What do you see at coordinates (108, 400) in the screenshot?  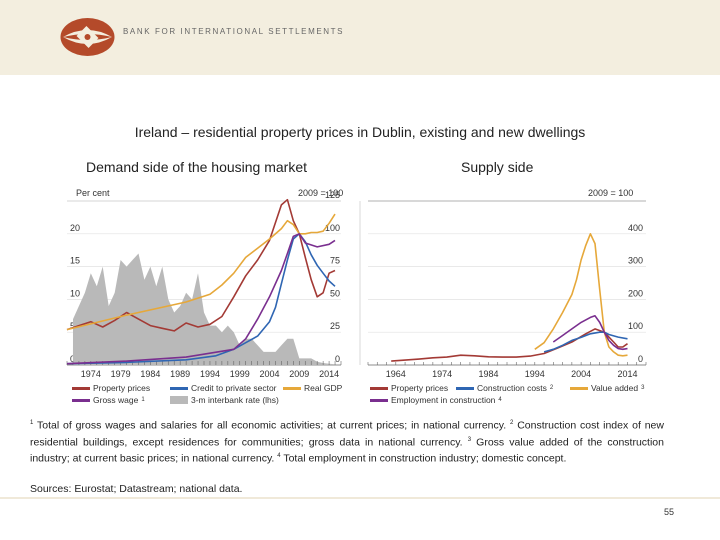 I see `legend-left-wage: Gross wage 1` at bounding box center [108, 400].